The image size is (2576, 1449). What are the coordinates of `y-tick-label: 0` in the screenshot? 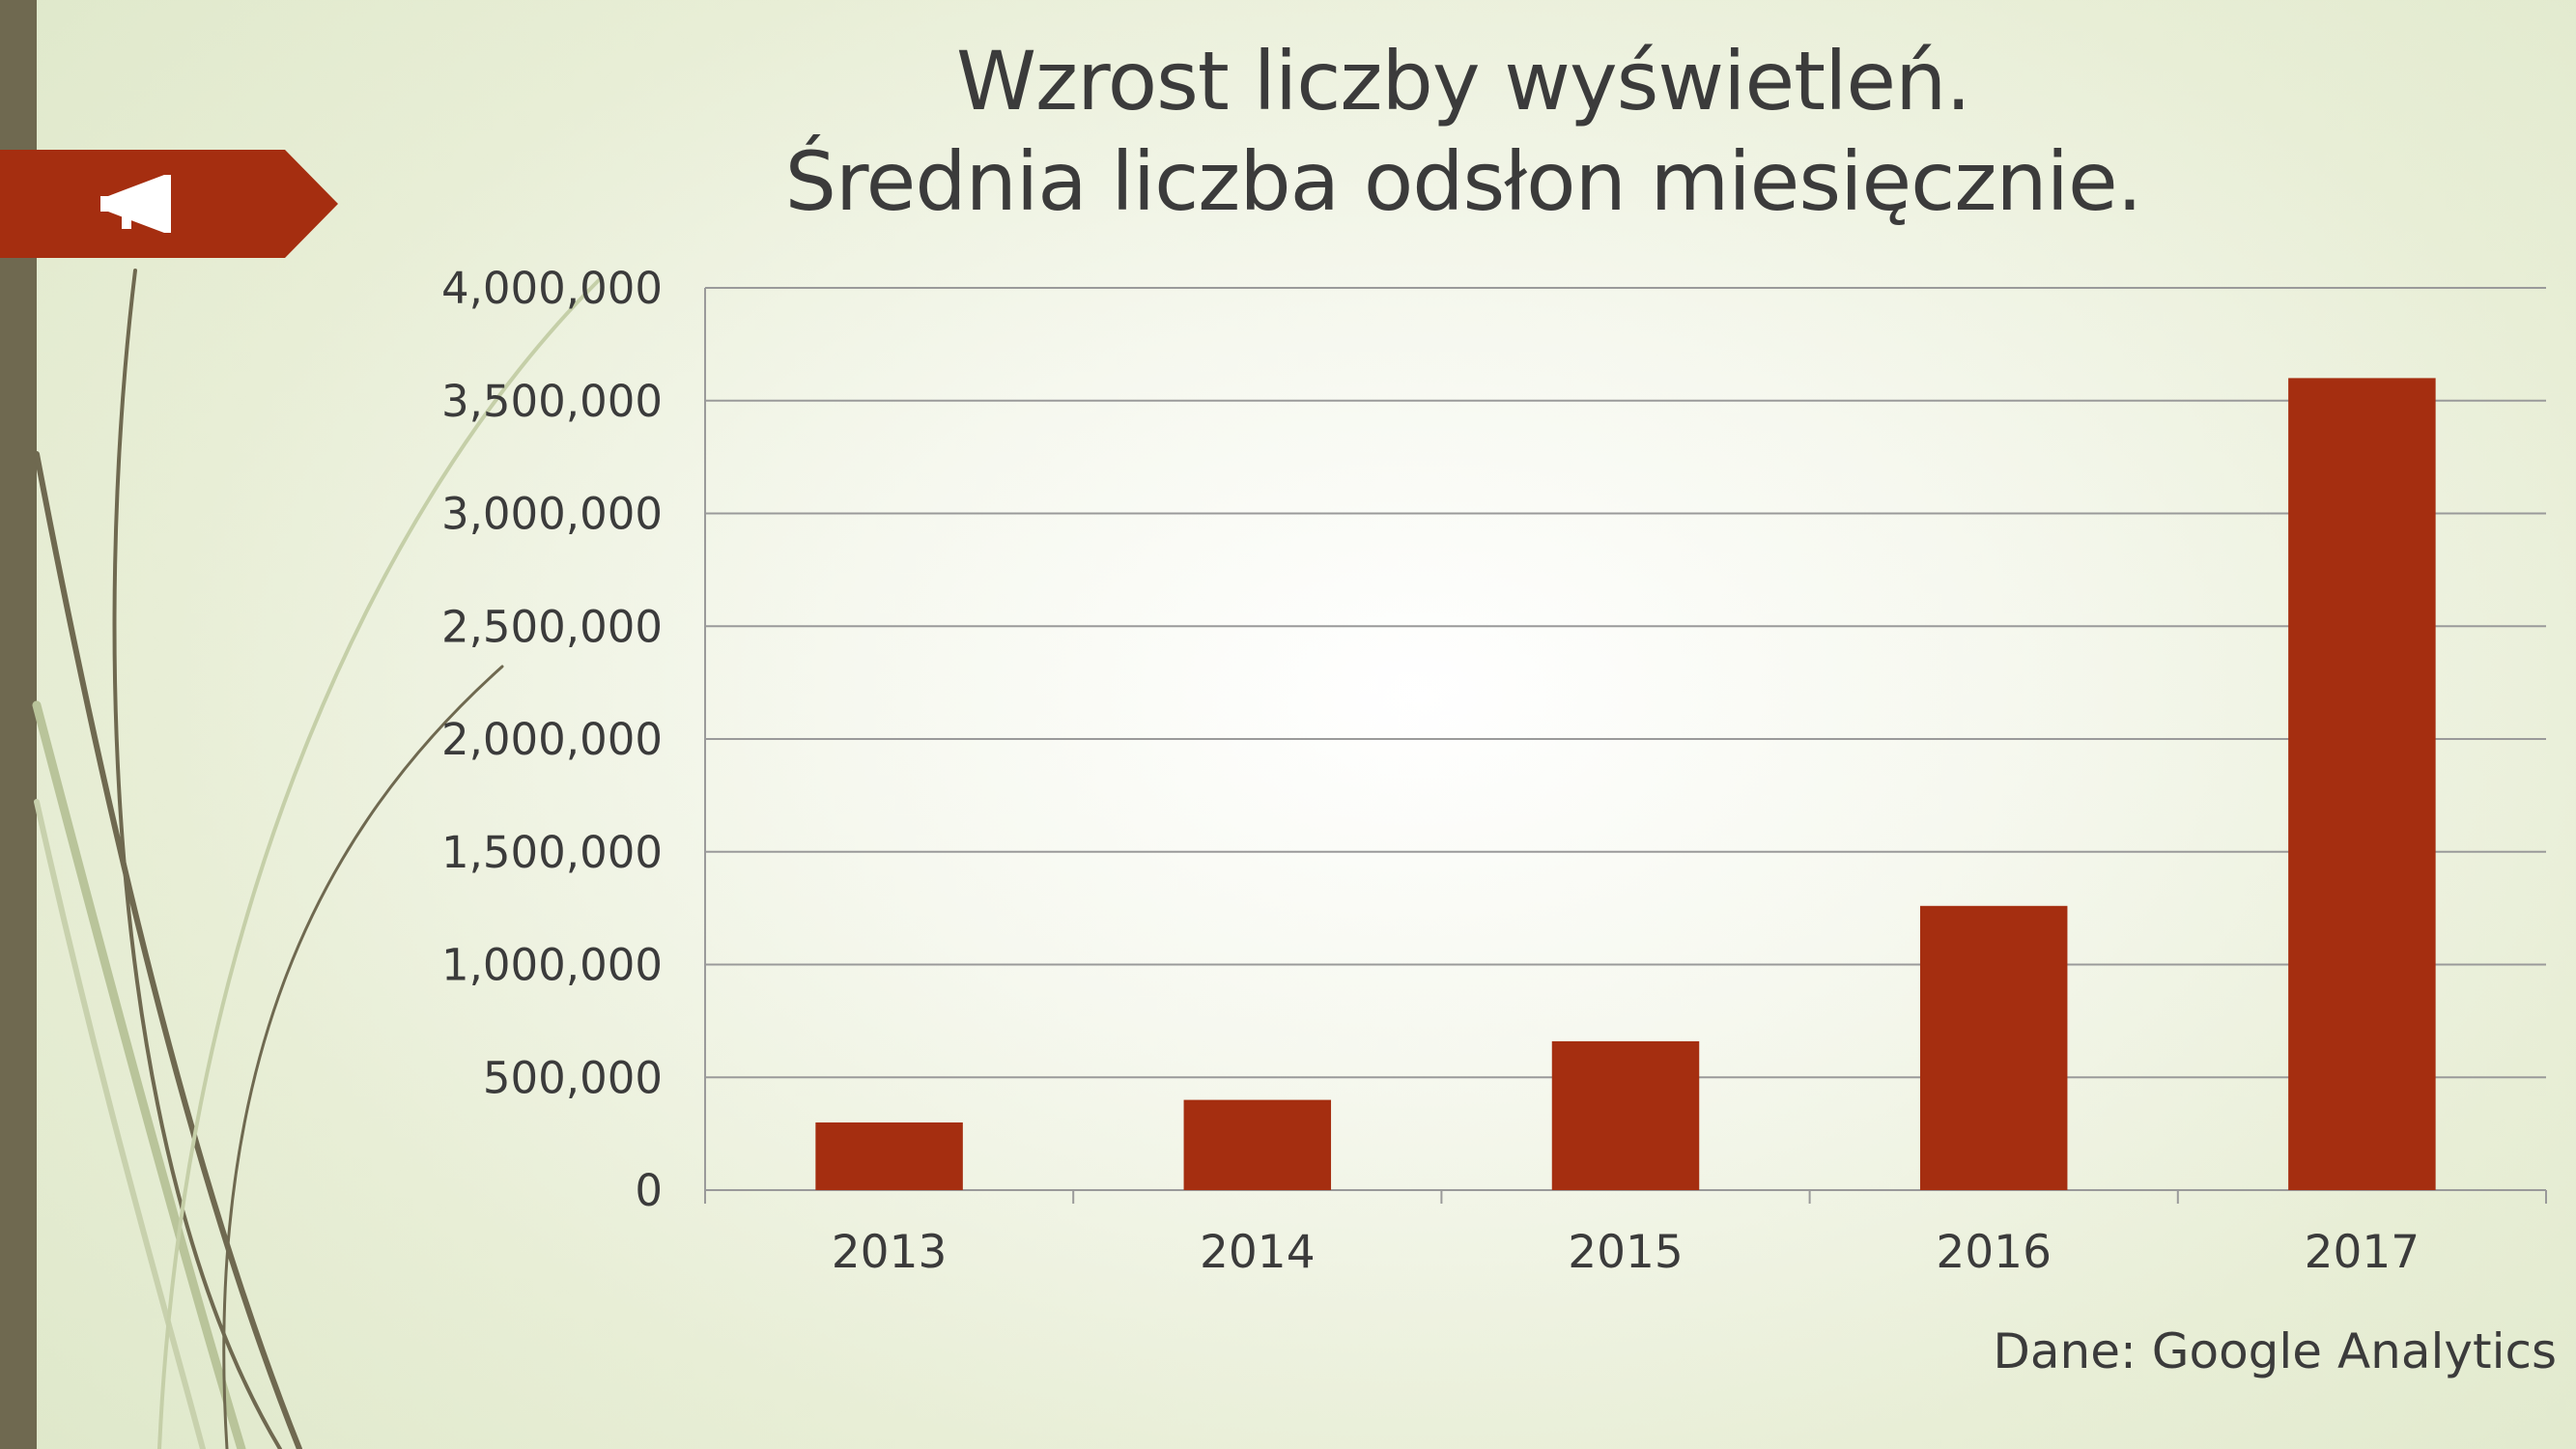 It's located at (649, 1190).